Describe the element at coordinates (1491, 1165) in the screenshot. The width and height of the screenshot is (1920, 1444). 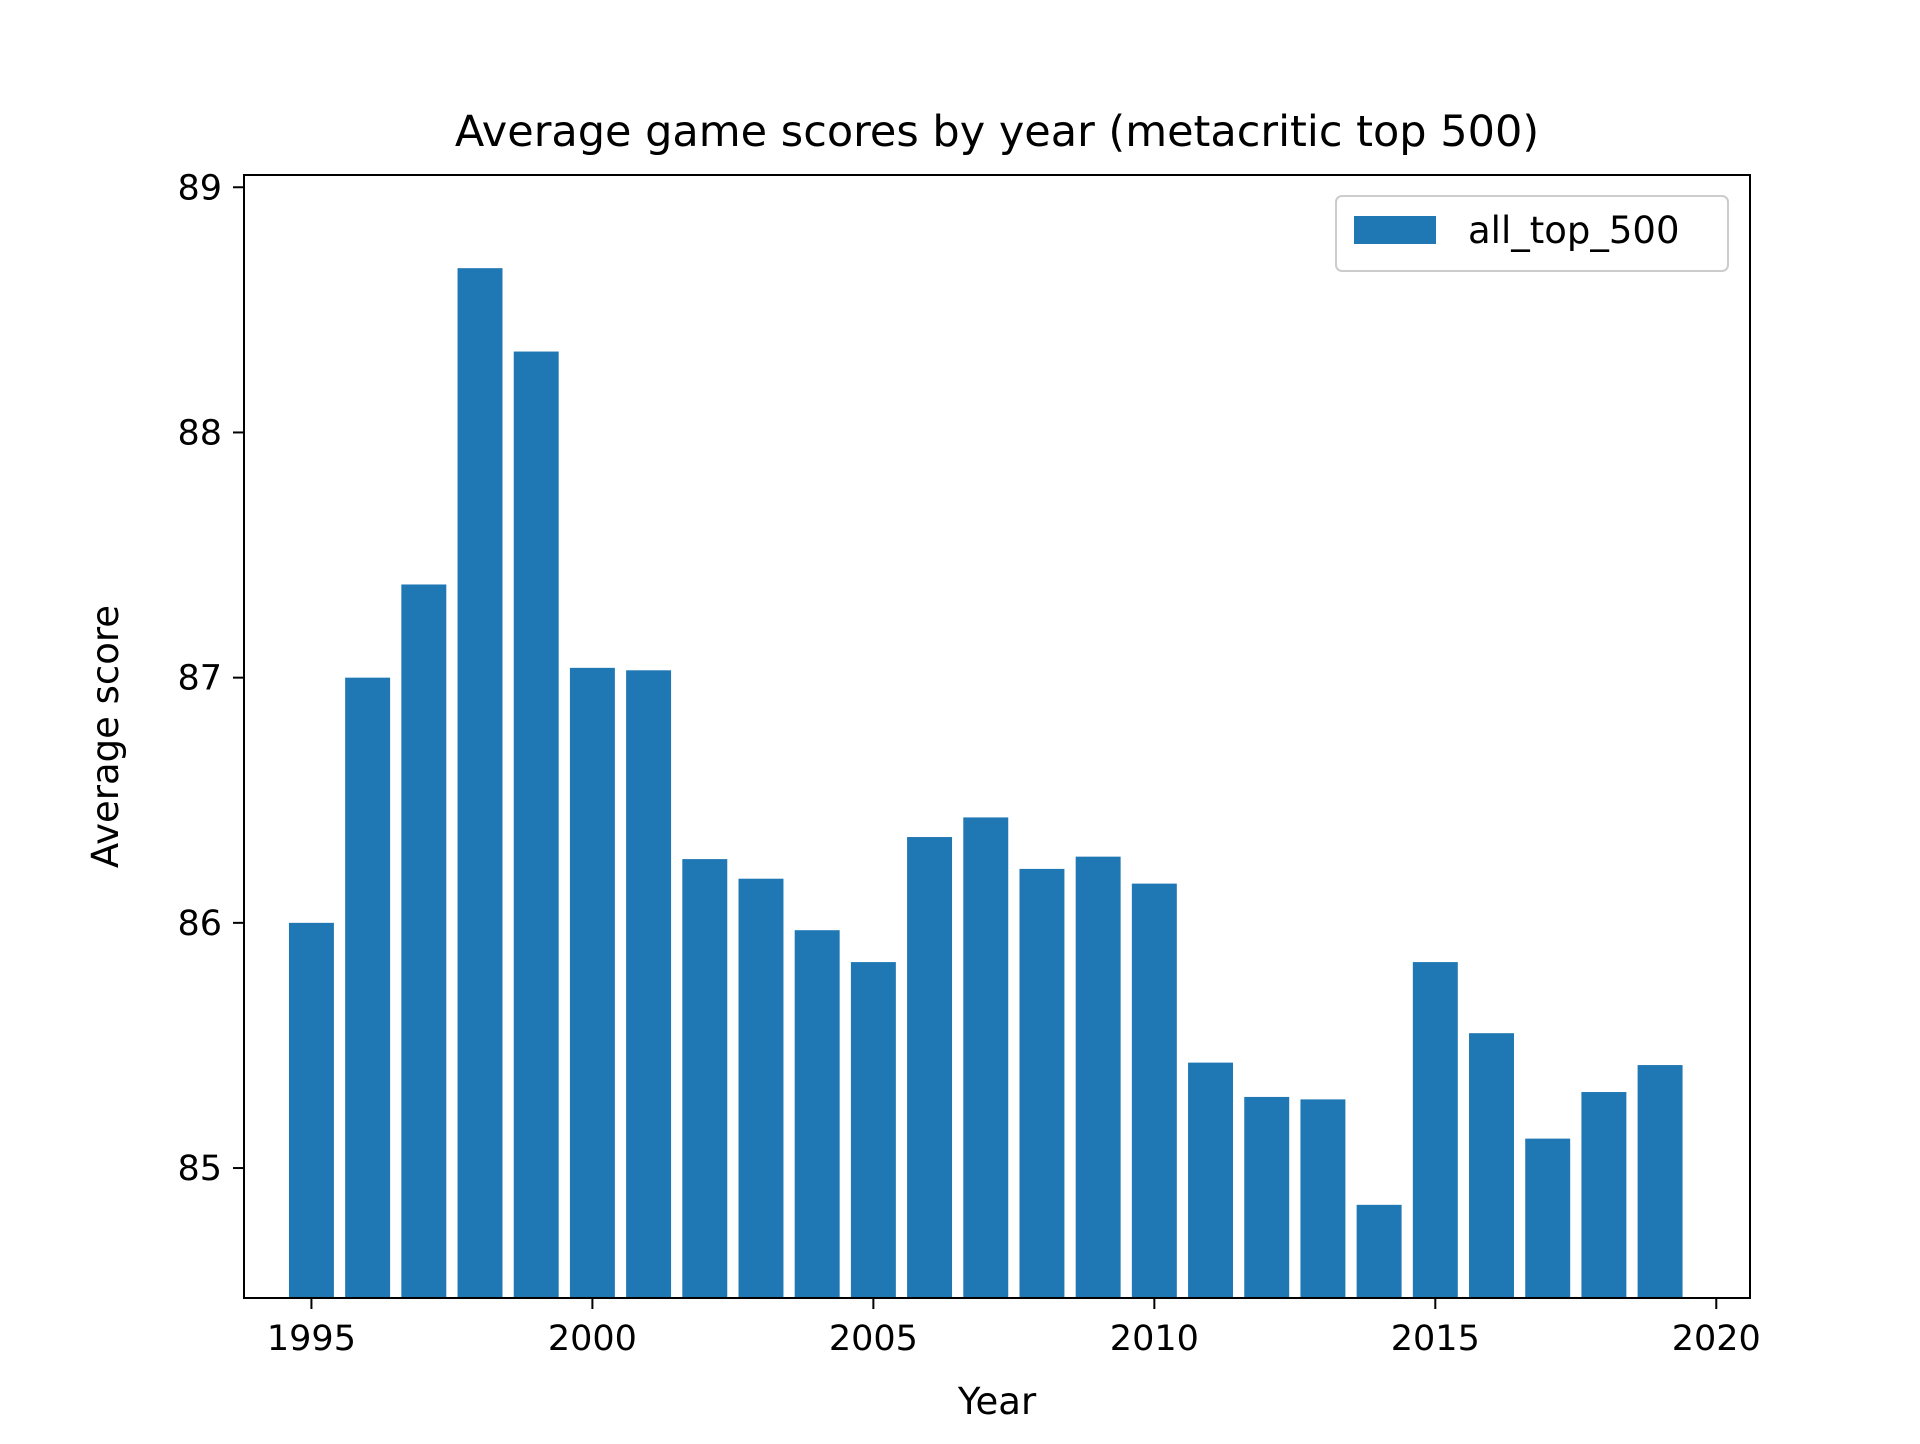
I see `bar-2016` at that location.